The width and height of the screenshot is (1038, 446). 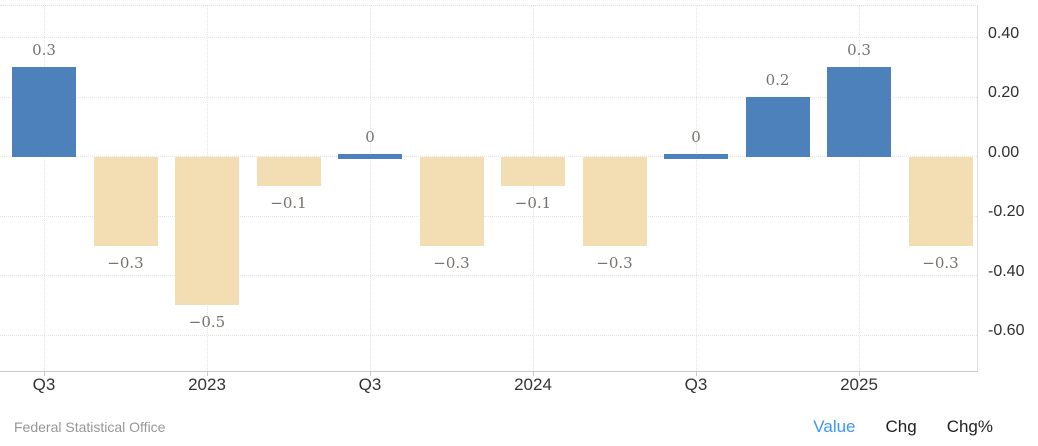 I want to click on x-axis-tick-label: 2023, so click(x=207, y=384).